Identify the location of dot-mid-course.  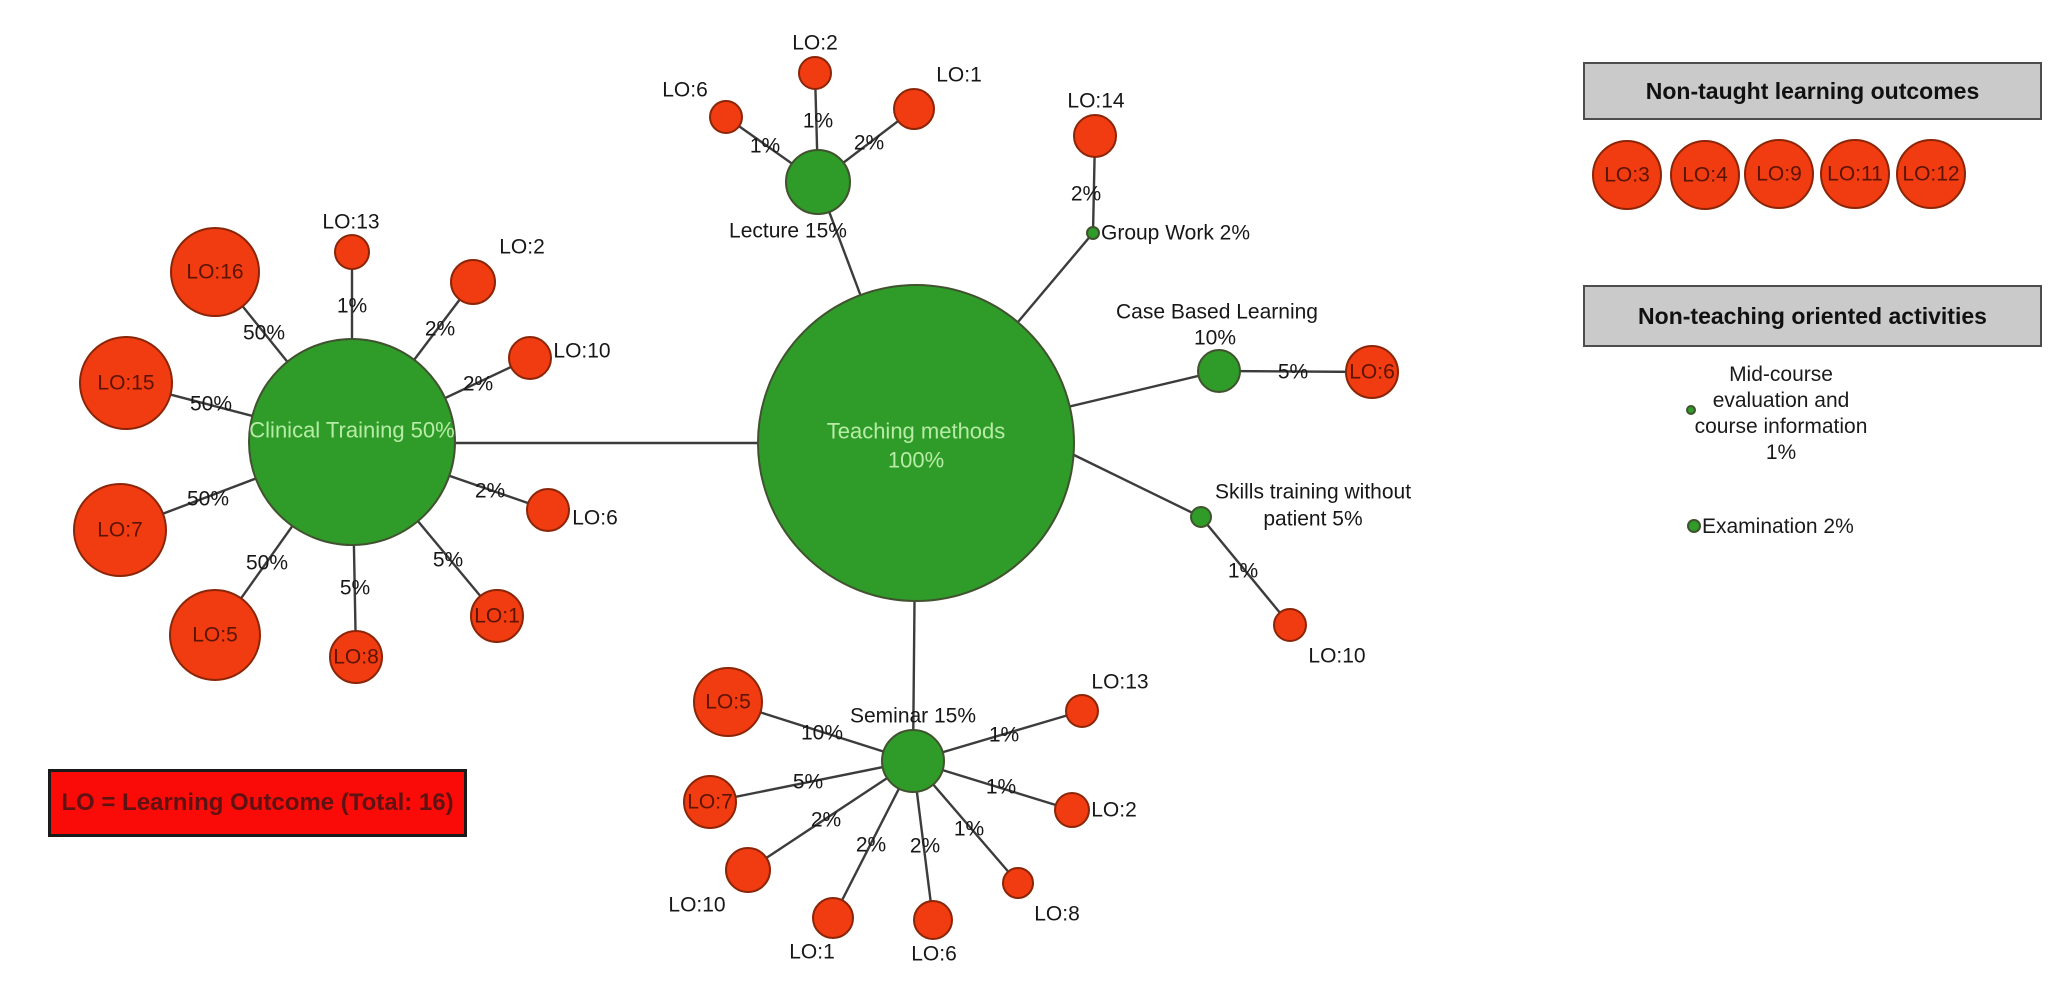
(1691, 410).